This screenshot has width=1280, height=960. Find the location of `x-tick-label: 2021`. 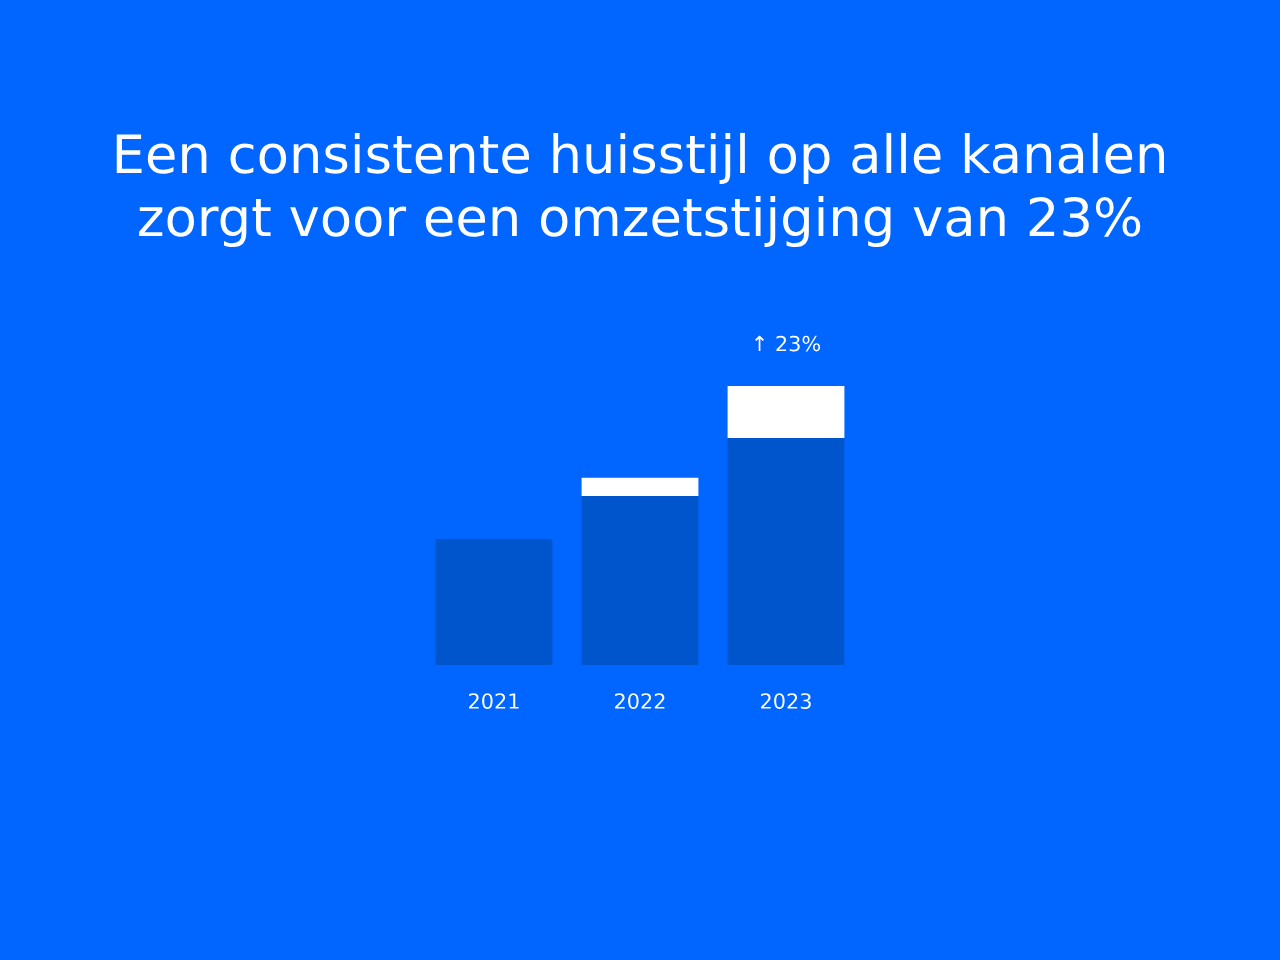

x-tick-label: 2021 is located at coordinates (494, 701).